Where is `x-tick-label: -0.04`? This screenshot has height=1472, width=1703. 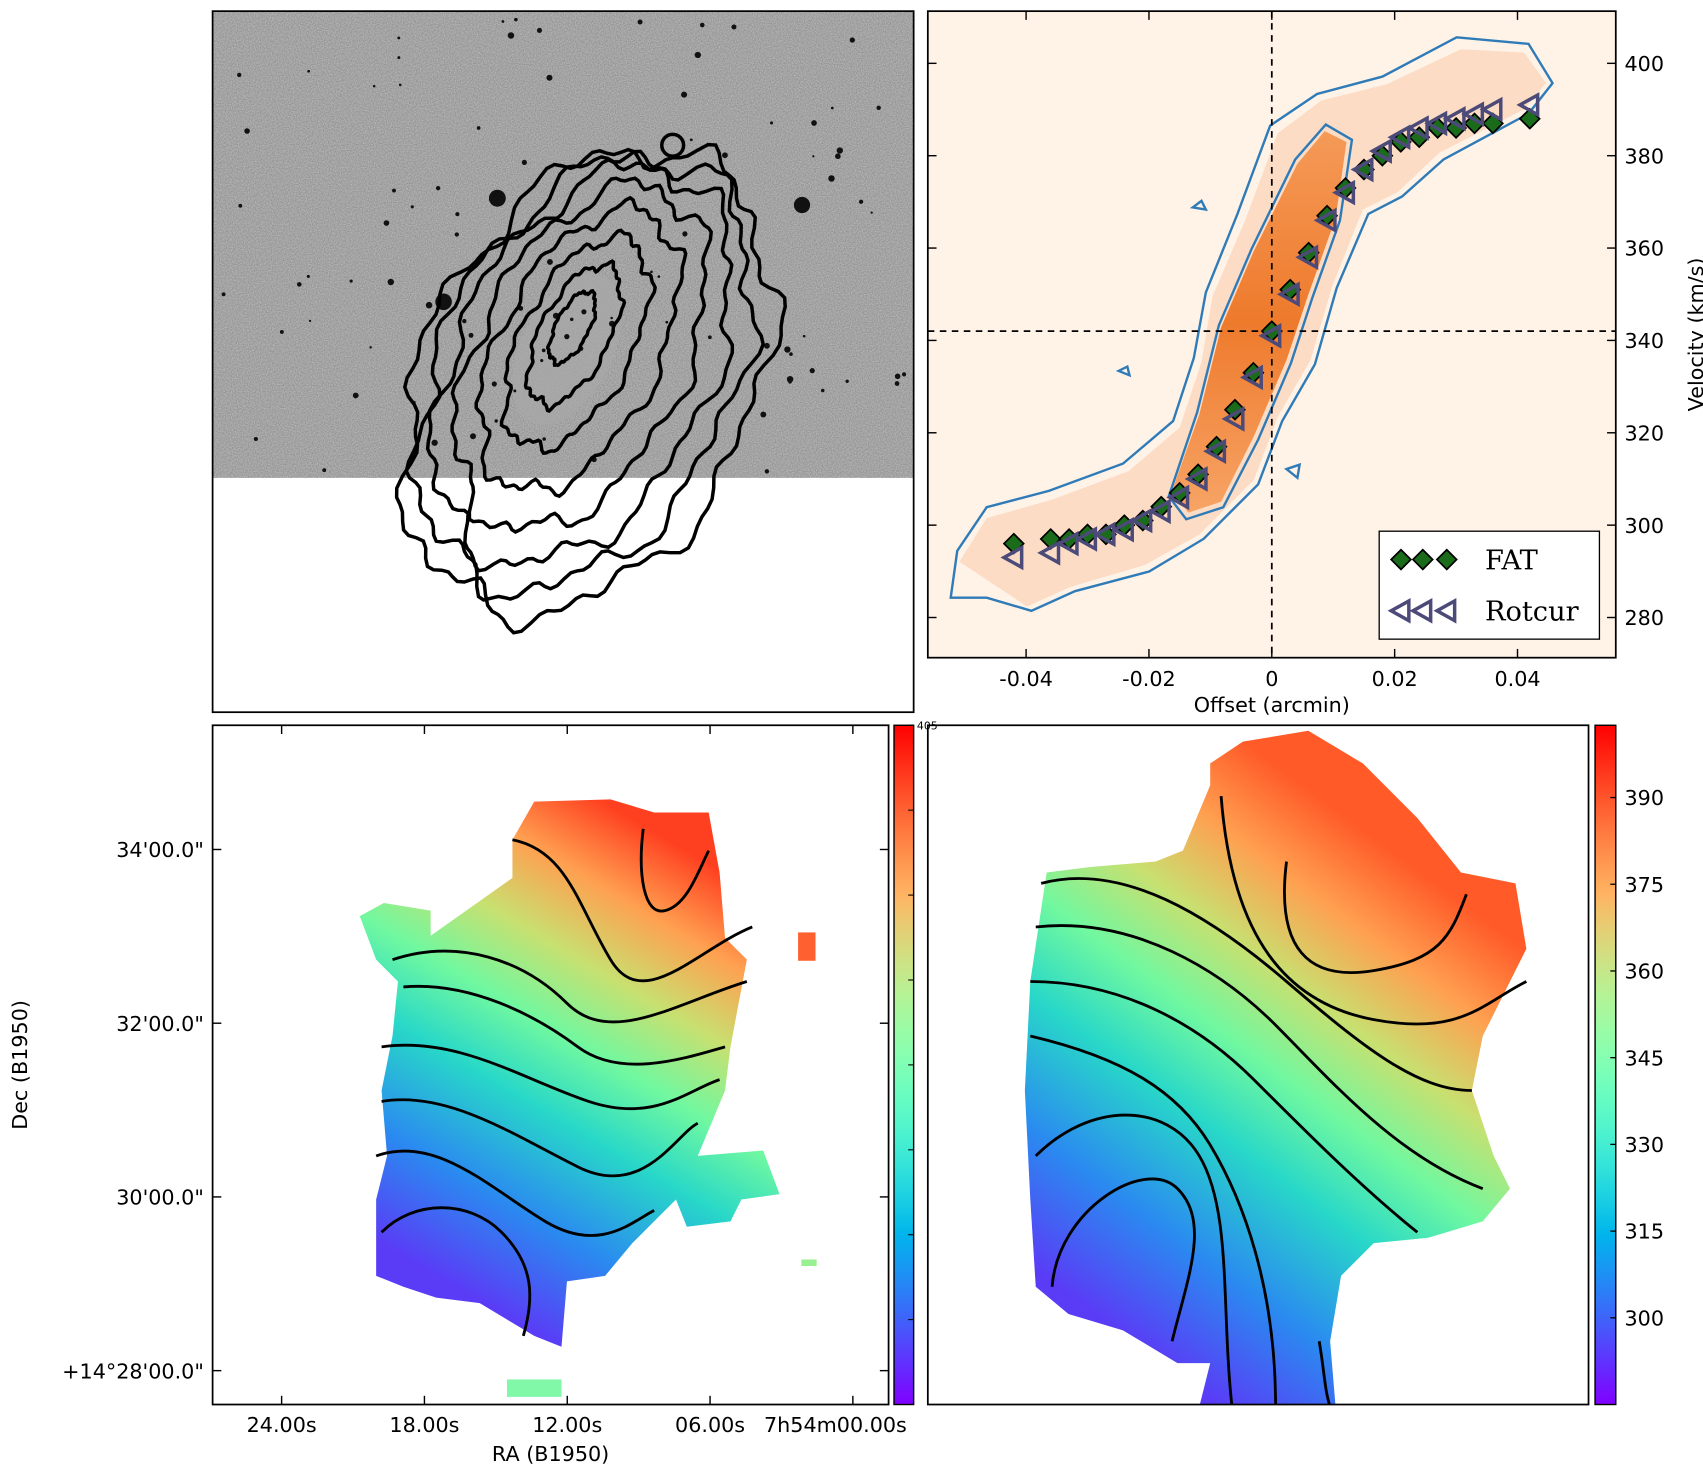
x-tick-label: -0.04 is located at coordinates (1026, 679).